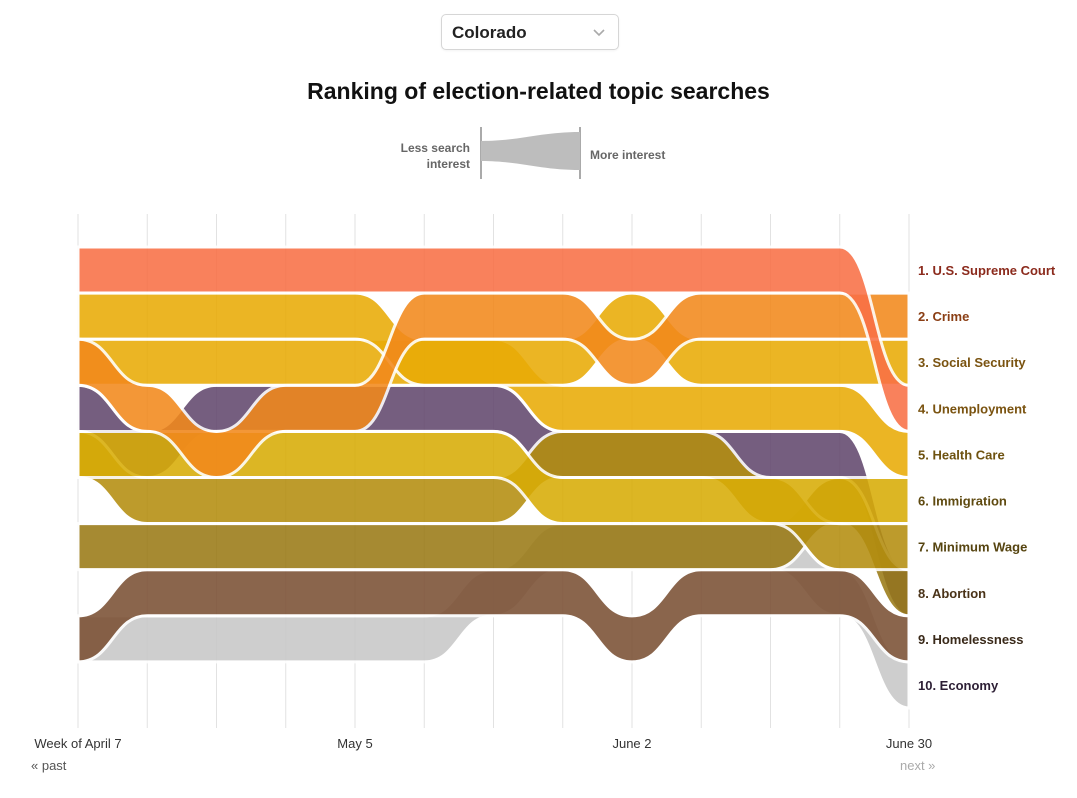 Image resolution: width=1077 pixels, height=798 pixels. I want to click on x-tick-label: June 2, so click(631, 743).